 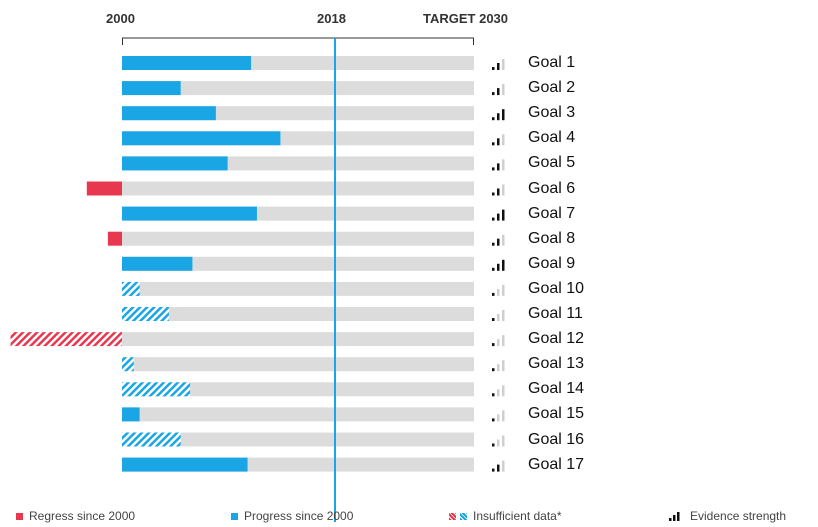 What do you see at coordinates (466, 18) in the screenshot?
I see `axis-label-target-2030: TARGET 2030` at bounding box center [466, 18].